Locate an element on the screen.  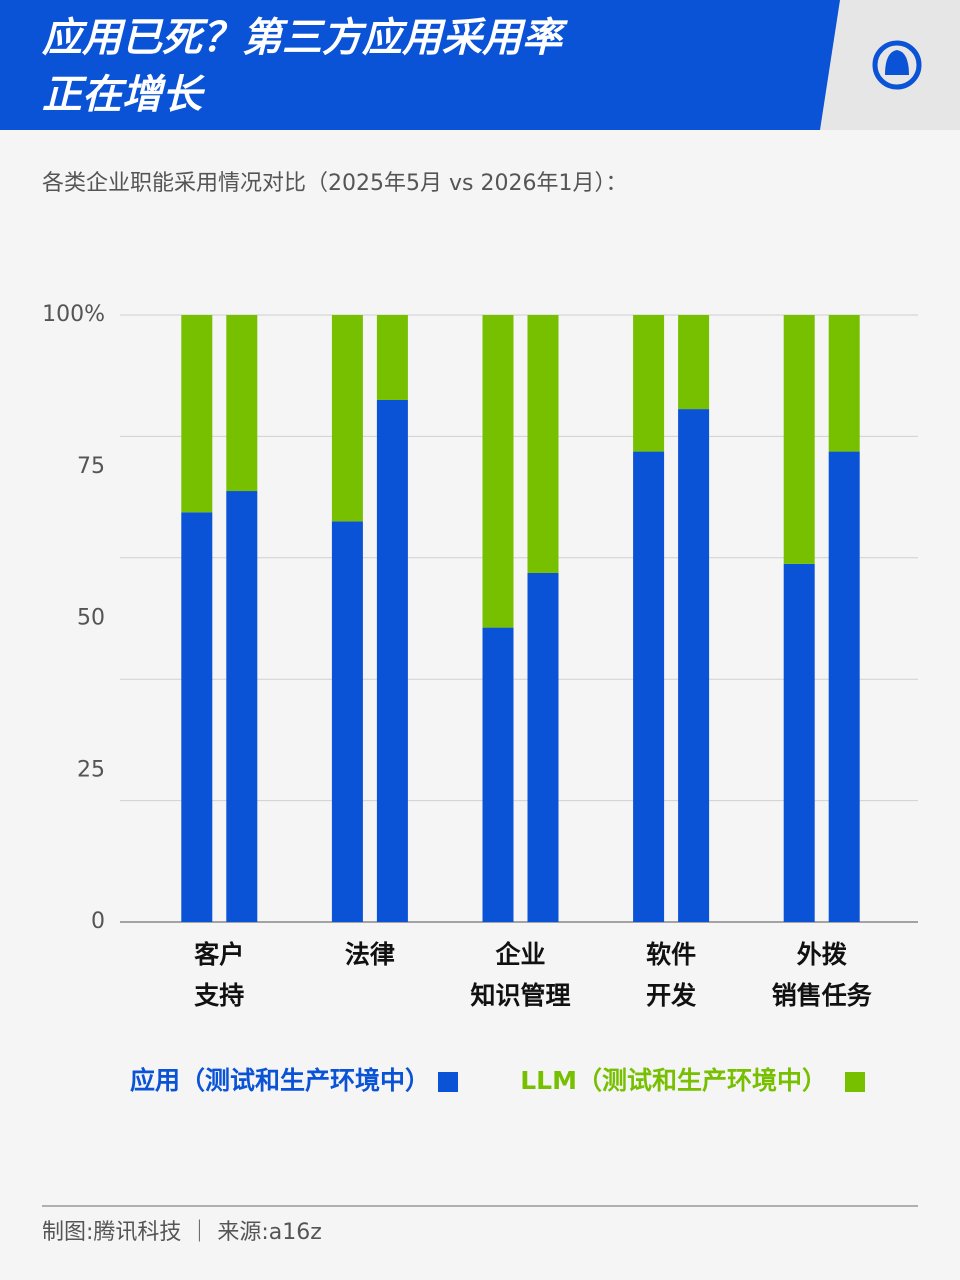
legend-label: LLM（测试和生产环境中） is located at coordinates (673, 1080).